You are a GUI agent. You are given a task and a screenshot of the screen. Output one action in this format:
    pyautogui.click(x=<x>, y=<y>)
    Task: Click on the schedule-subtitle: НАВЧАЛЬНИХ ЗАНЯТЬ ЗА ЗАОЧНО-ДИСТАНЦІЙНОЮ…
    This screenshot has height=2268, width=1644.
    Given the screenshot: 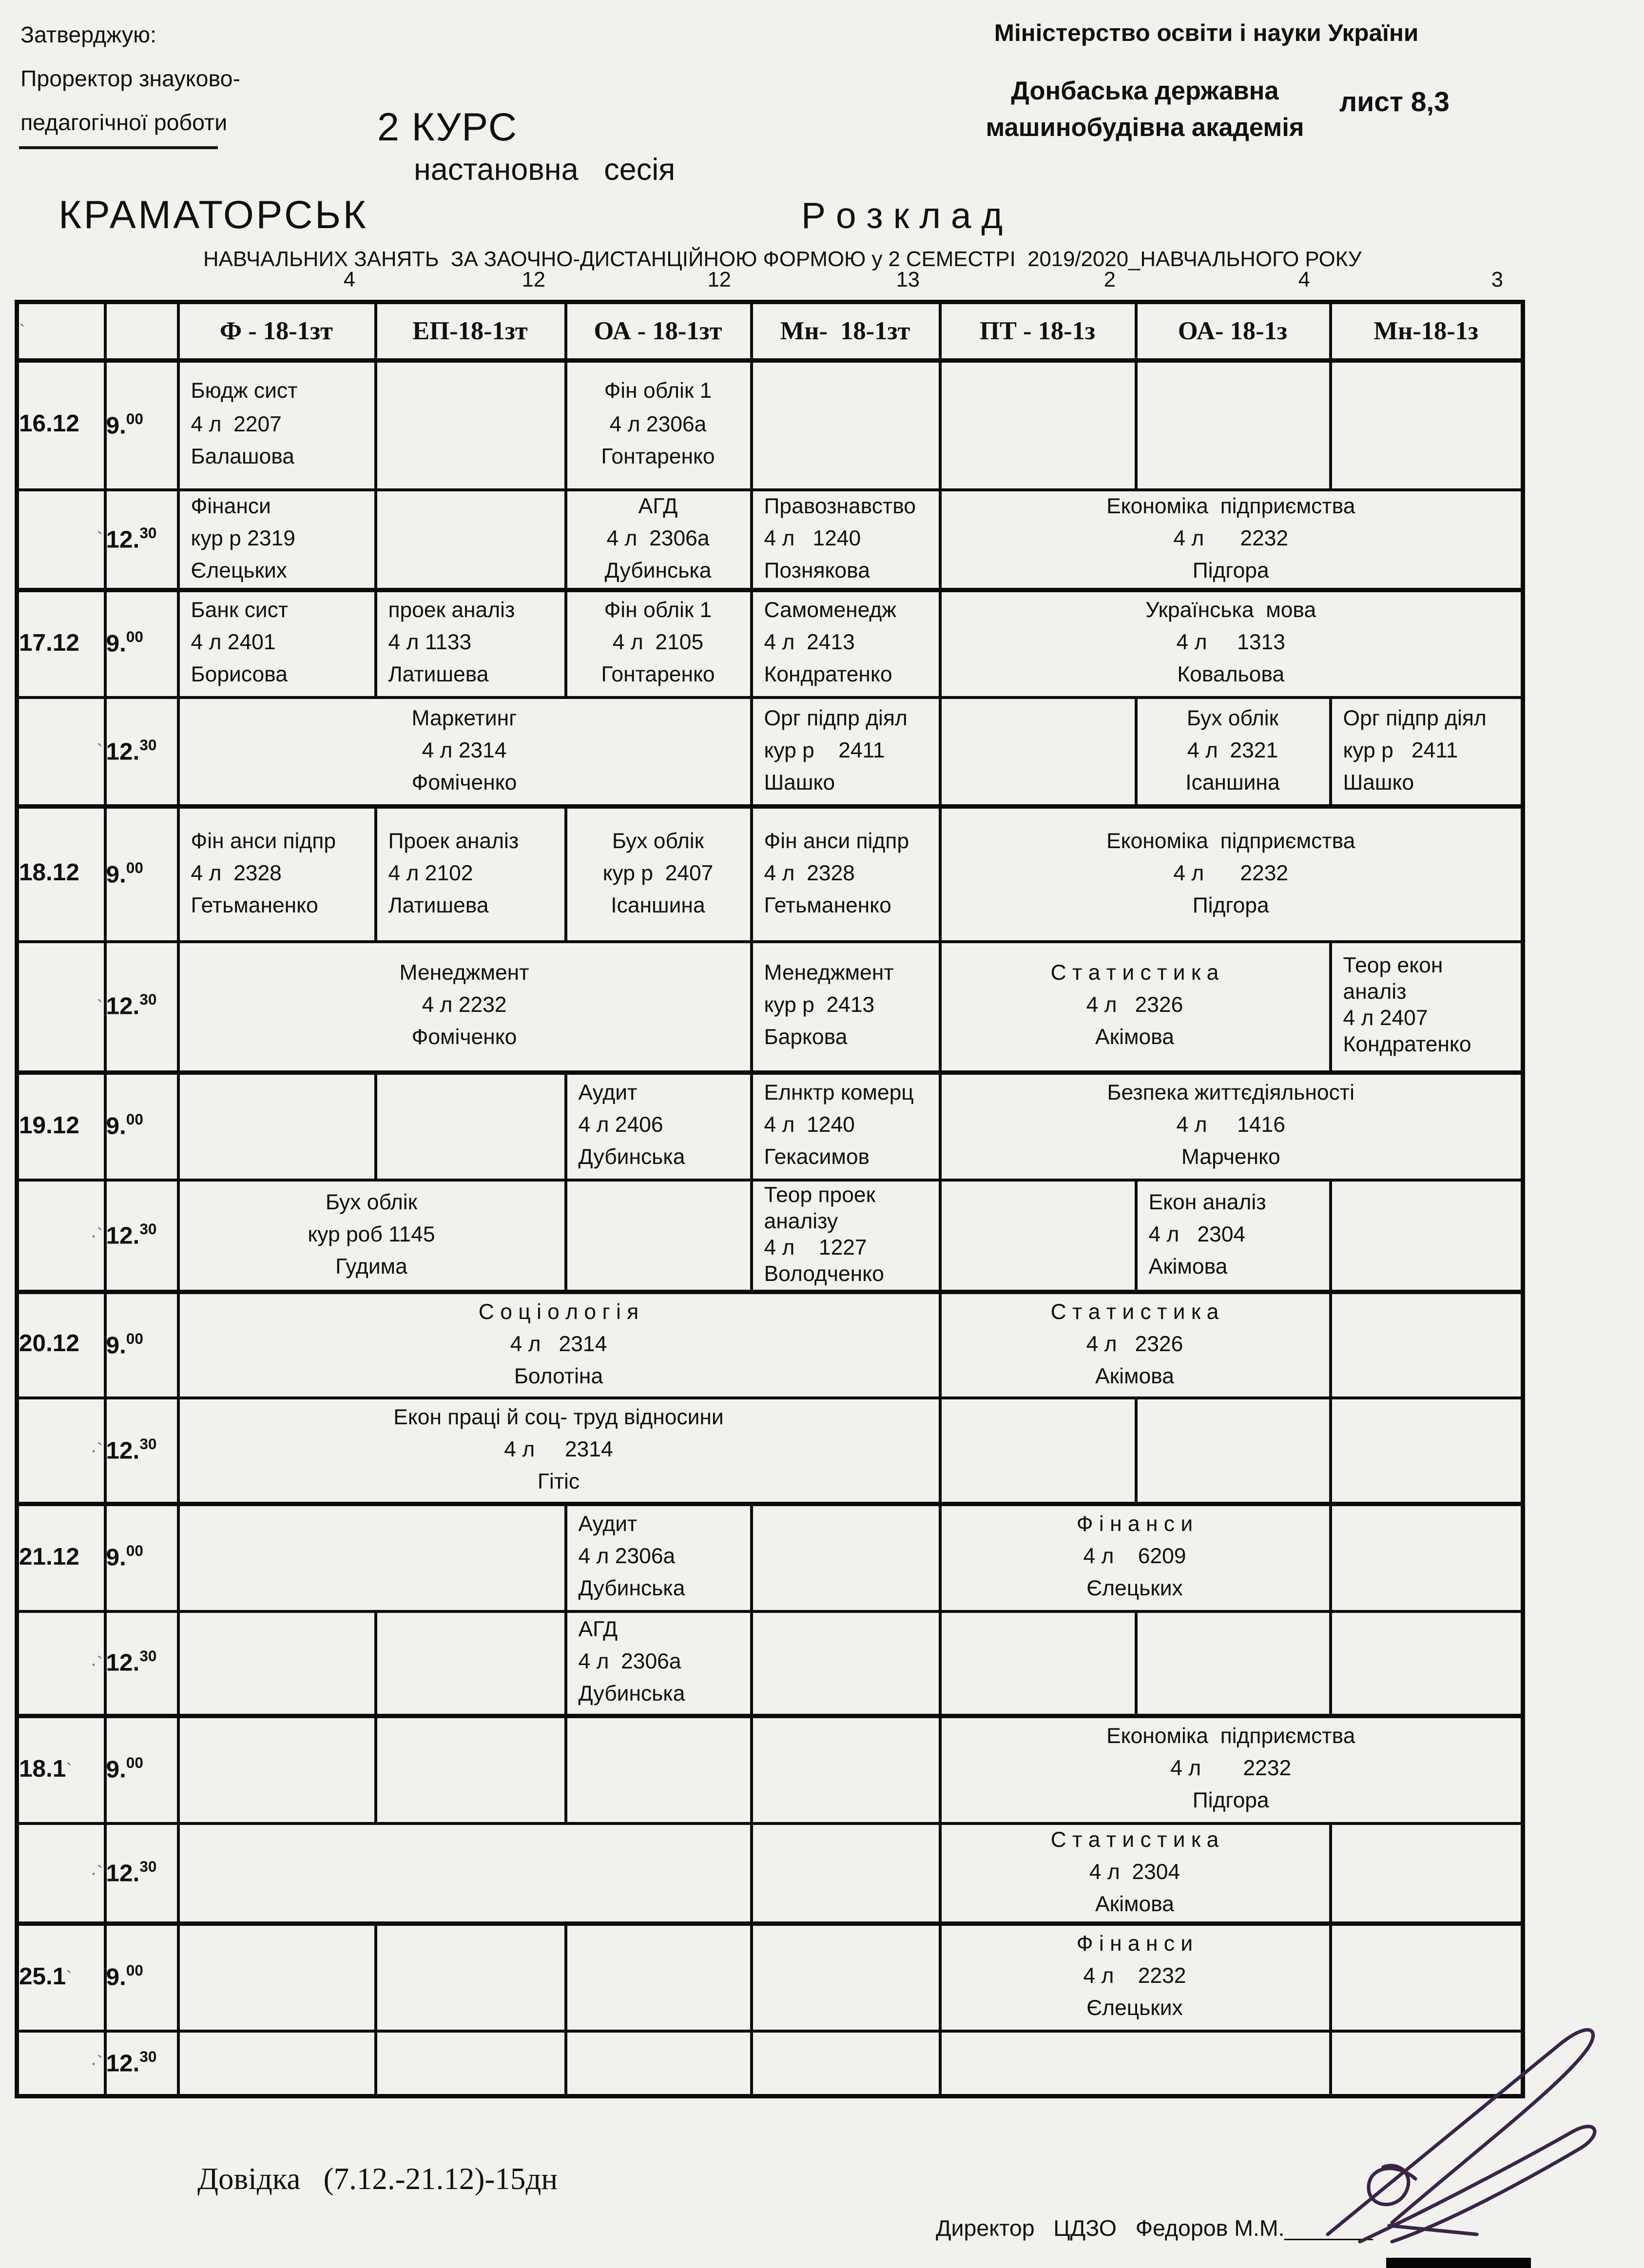 What is the action you would take?
    pyautogui.click(x=782, y=260)
    